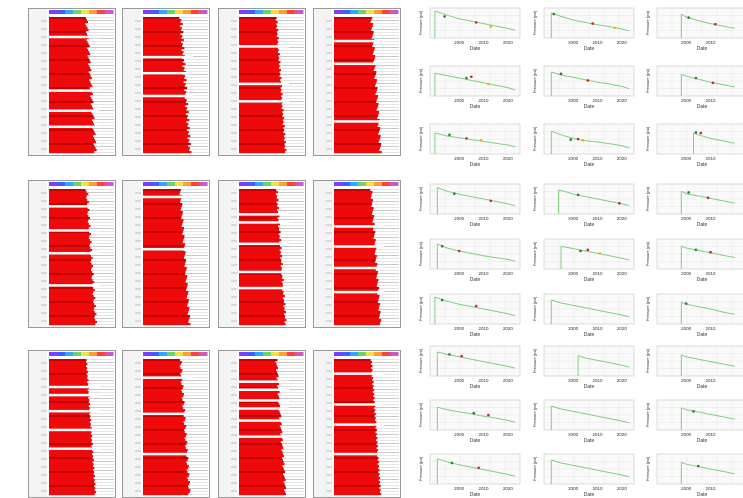  I want to click on well-log-panel, so click(72, 424).